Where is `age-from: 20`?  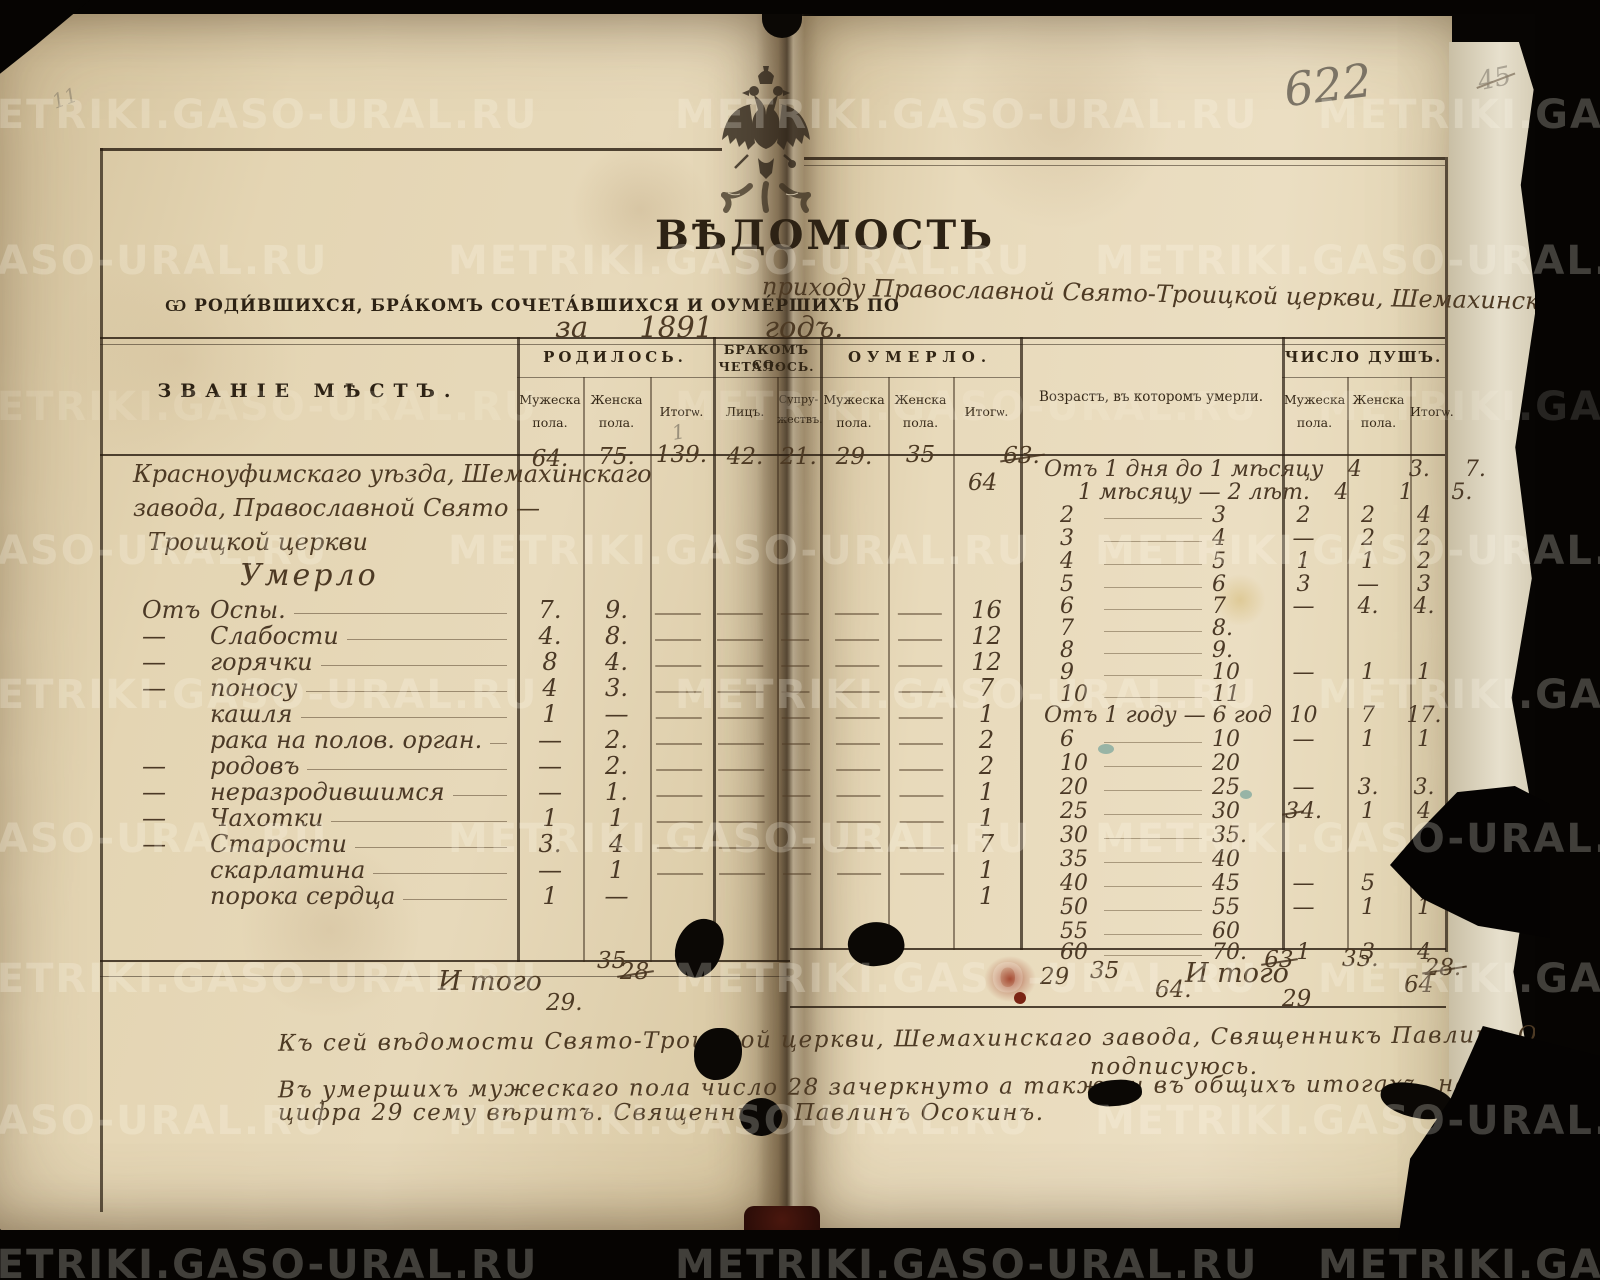 age-from: 20 is located at coordinates (1074, 787).